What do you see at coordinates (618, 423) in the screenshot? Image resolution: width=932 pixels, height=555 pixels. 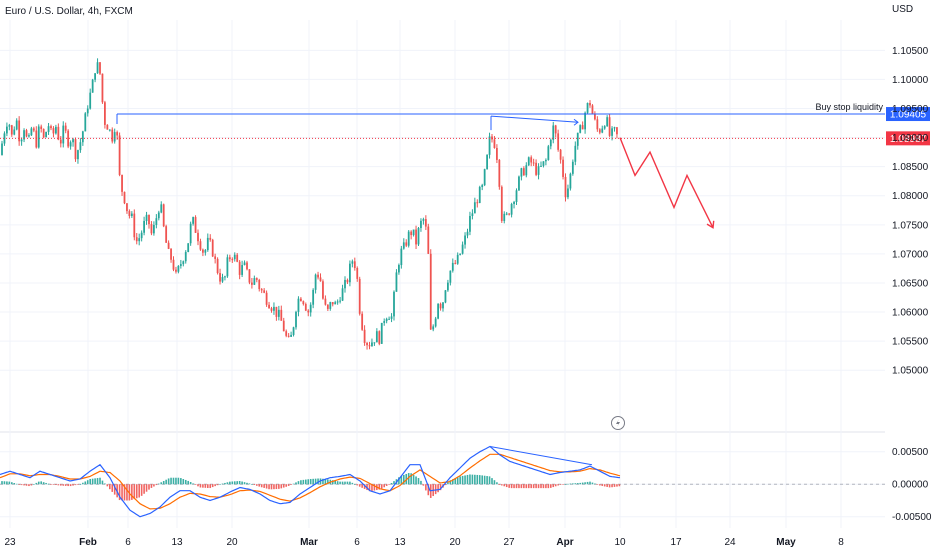 I see `replay-icon` at bounding box center [618, 423].